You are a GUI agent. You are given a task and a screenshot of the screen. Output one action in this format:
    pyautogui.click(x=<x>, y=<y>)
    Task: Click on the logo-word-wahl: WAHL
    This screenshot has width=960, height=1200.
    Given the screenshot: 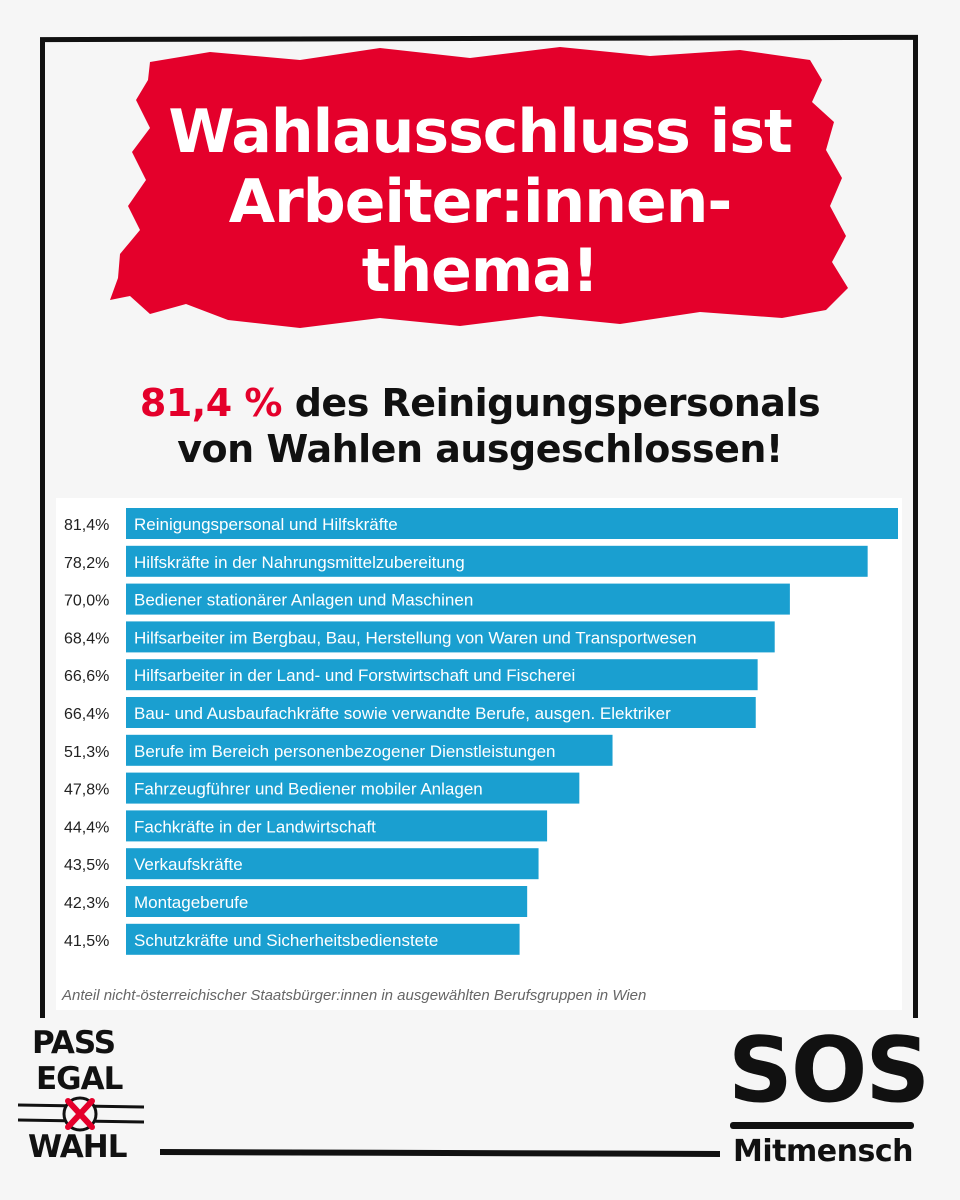 What is the action you would take?
    pyautogui.click(x=77, y=1147)
    